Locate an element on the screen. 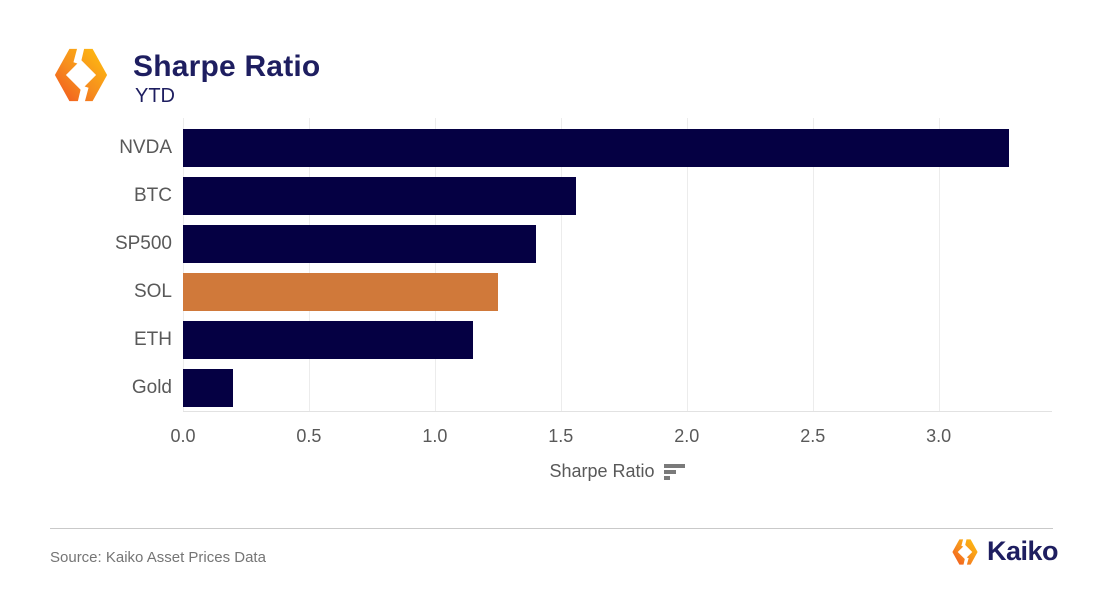 This screenshot has height=600, width=1100. category-label-btc: BTC is located at coordinates (153, 195).